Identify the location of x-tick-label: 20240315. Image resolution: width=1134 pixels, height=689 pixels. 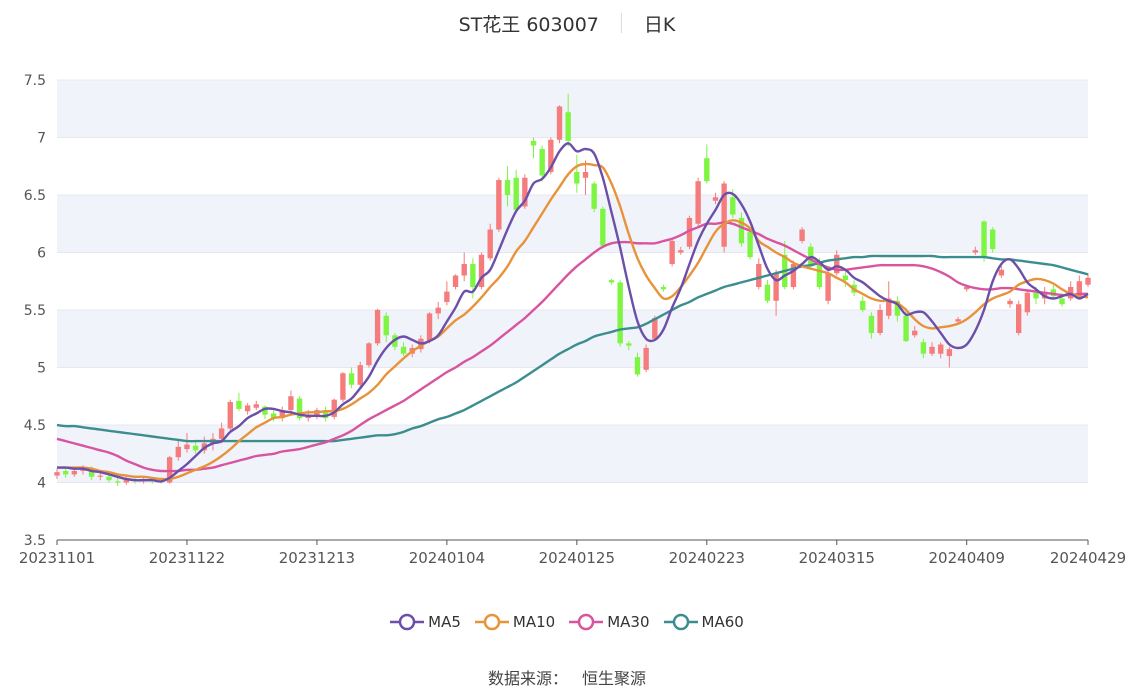
(837, 558).